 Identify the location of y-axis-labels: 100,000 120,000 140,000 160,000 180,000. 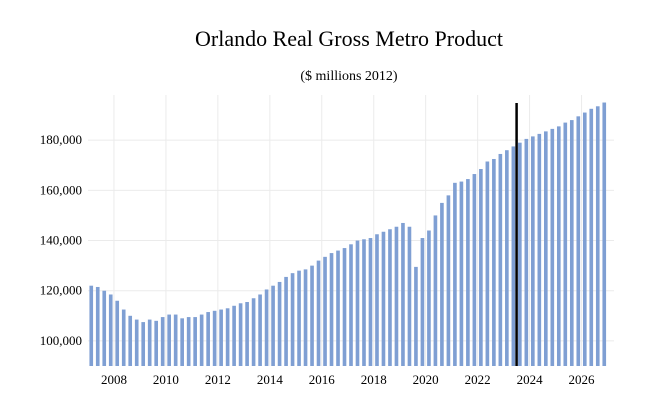
(61, 240).